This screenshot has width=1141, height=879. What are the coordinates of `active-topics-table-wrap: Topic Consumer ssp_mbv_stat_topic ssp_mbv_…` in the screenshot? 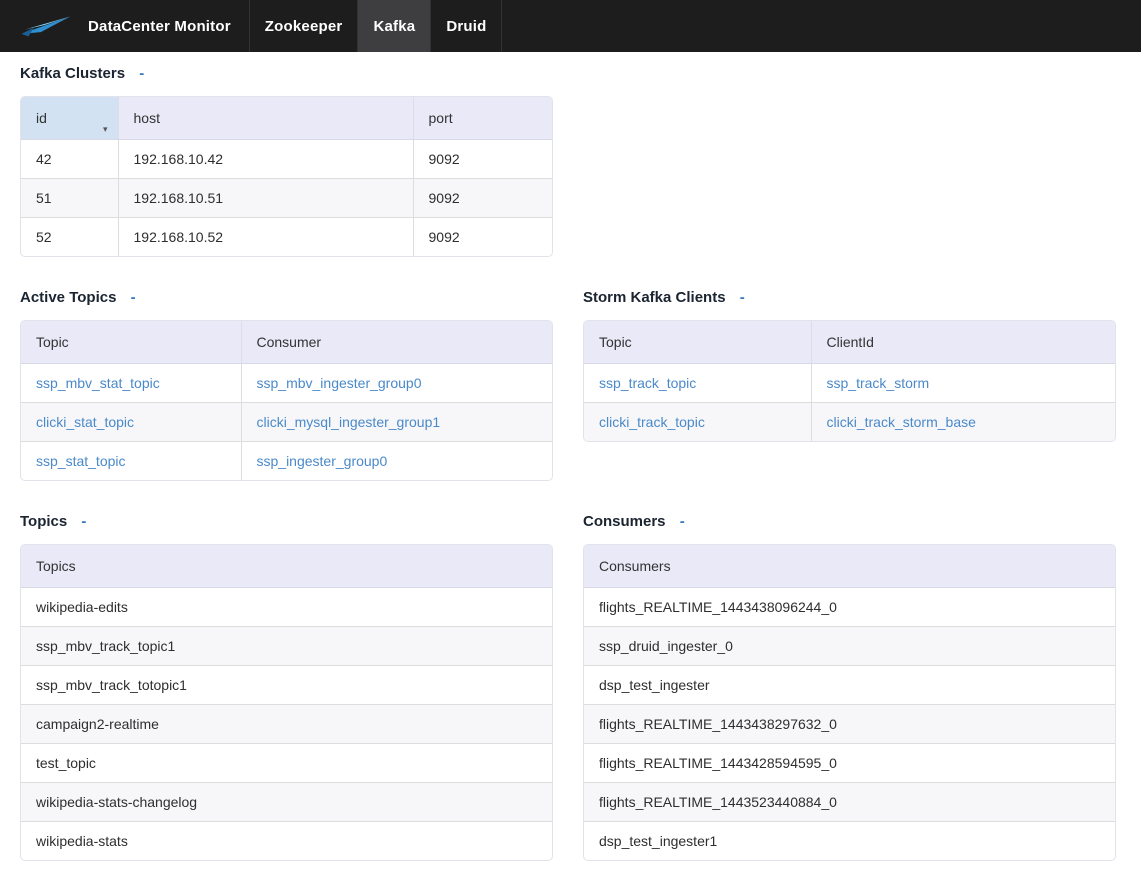 It's located at (286, 400).